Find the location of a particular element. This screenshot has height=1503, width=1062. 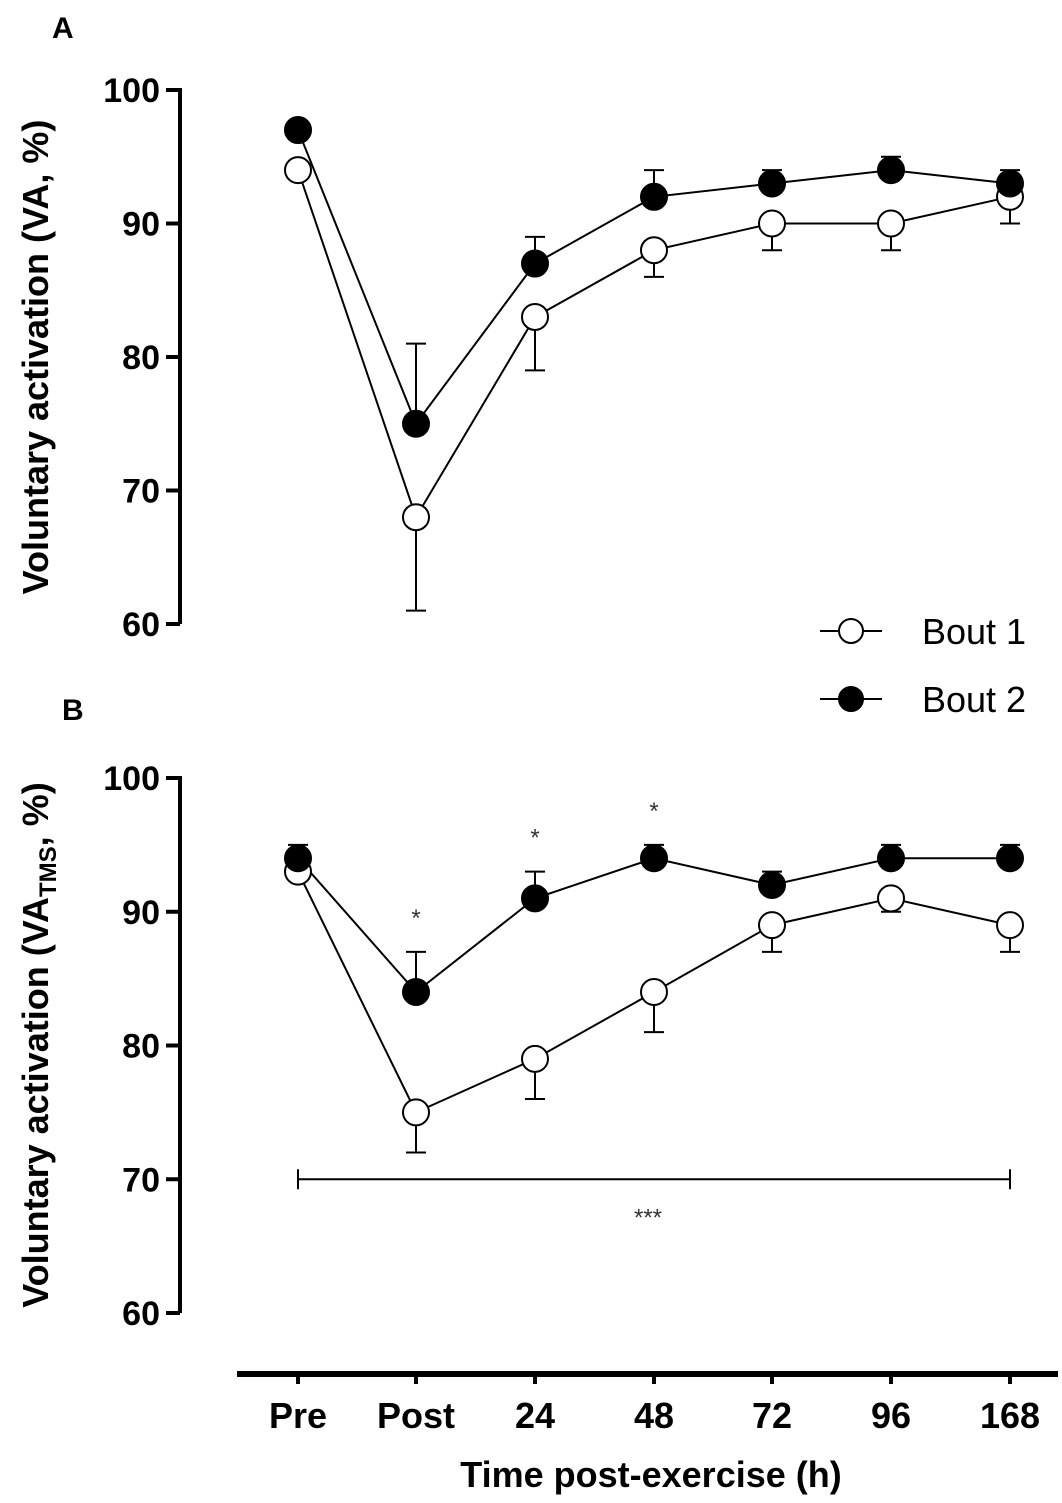

panel-a-label: A is located at coordinates (63, 28).